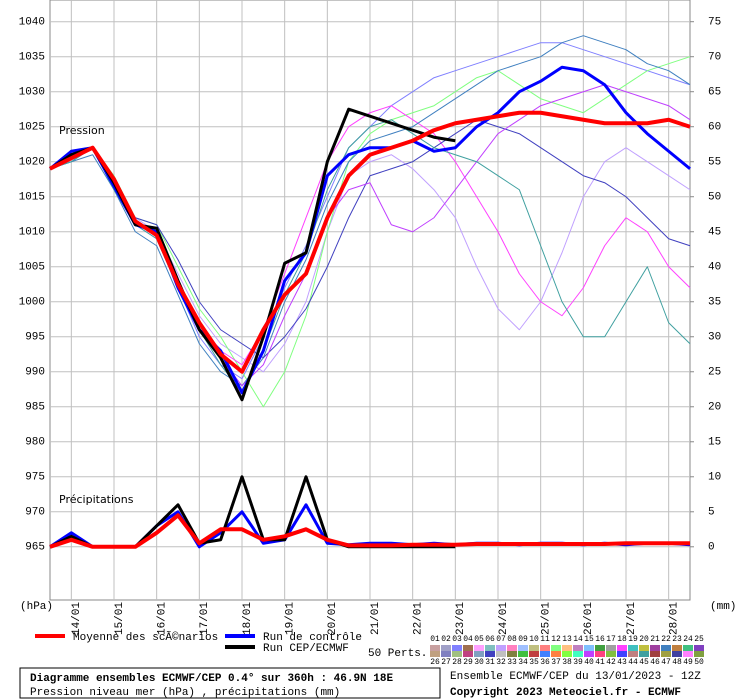  I want to click on y2-tick-label: 65, so click(714, 93).